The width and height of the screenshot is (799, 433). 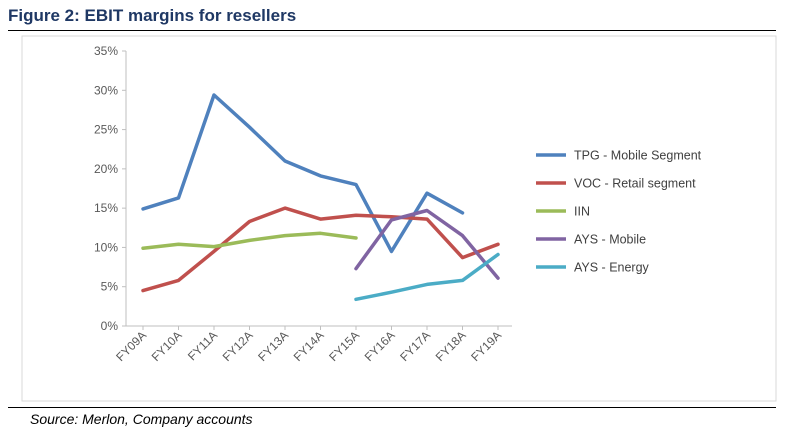 I want to click on x-tick-label: FY13A, so click(x=273, y=346).